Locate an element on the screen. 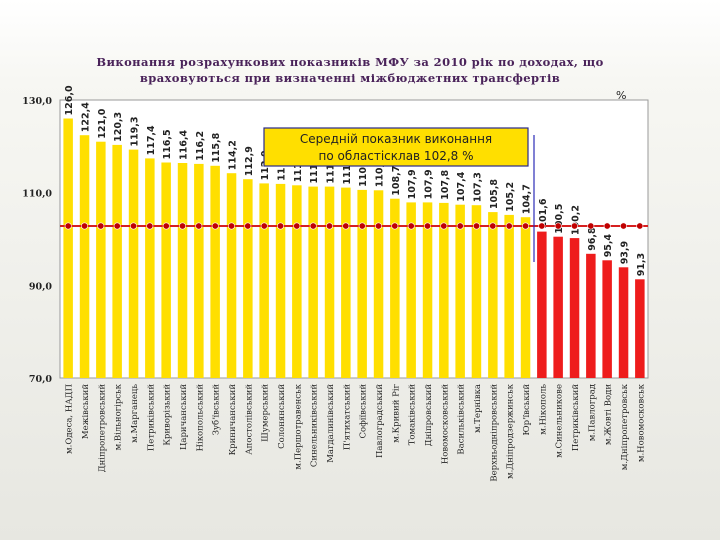  bar-value-label: 126,0 is located at coordinates (69, 100).